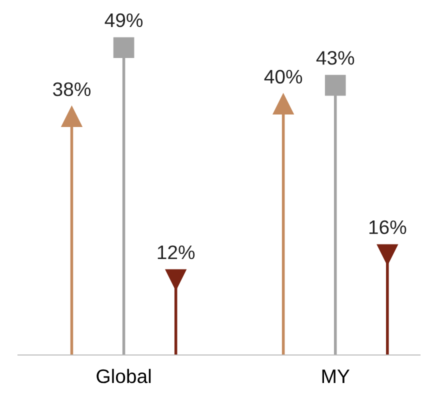  Describe the element at coordinates (387, 227) in the screenshot. I see `data-label: 16%` at that location.